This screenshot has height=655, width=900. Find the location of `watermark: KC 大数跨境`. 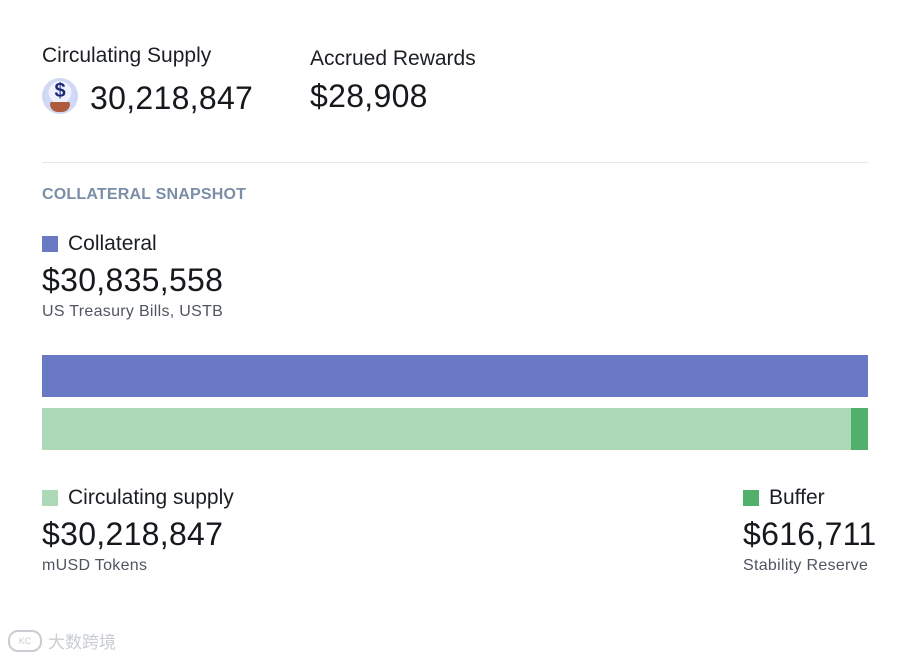

watermark: KC 大数跨境 is located at coordinates (62, 640).